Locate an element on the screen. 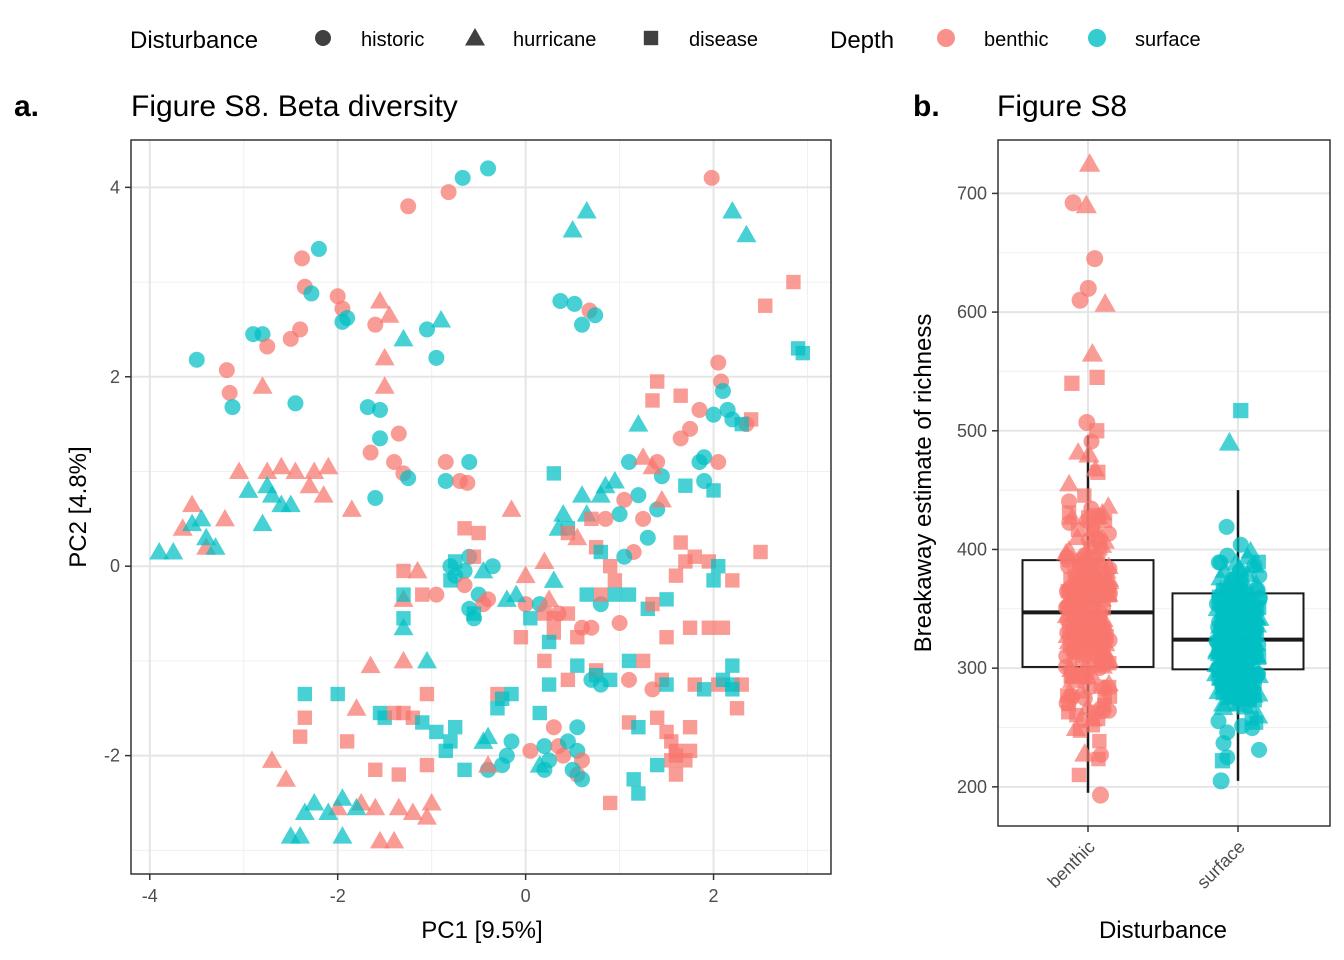 The height and width of the screenshot is (960, 1344). legend-label-disease: disease is located at coordinates (723, 40).